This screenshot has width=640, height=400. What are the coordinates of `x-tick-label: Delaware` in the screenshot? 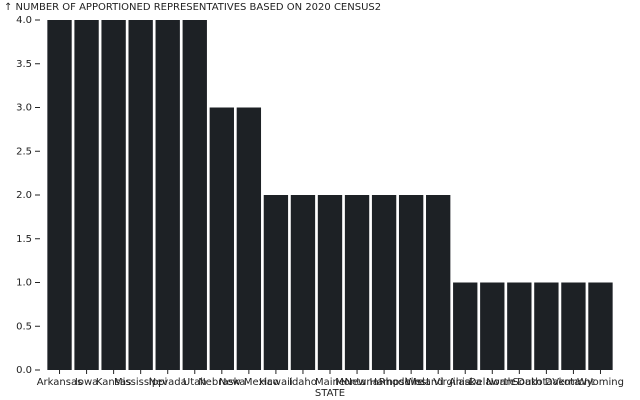 It's located at (492, 382).